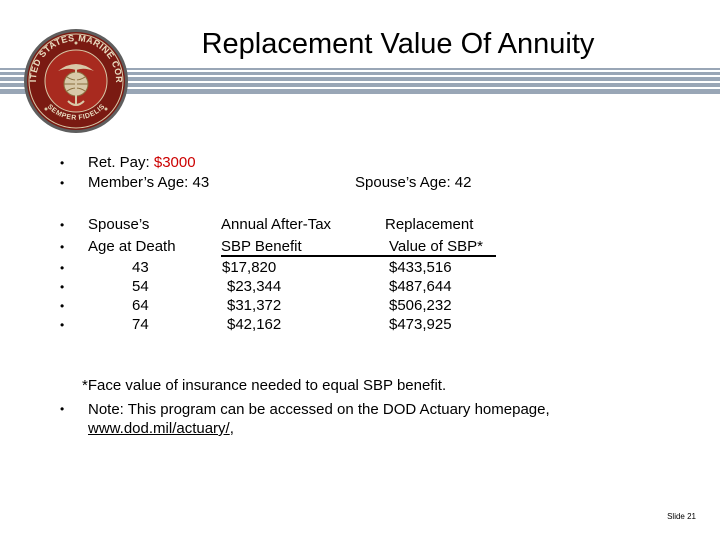 This screenshot has width=720, height=540. What do you see at coordinates (140, 286) in the screenshot?
I see `row-2-age: 54` at bounding box center [140, 286].